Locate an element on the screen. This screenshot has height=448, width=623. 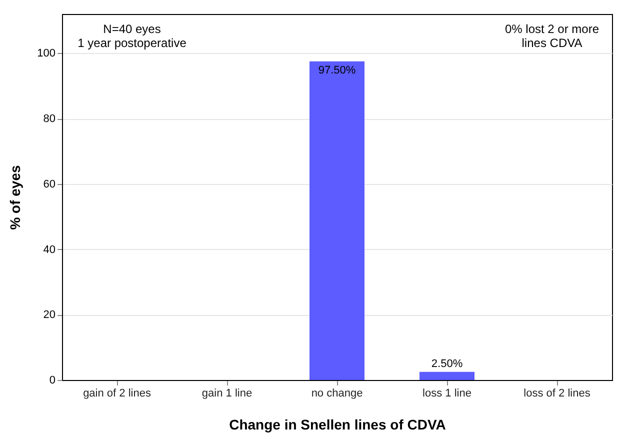
y-tick-label: 60 is located at coordinates (49, 184).